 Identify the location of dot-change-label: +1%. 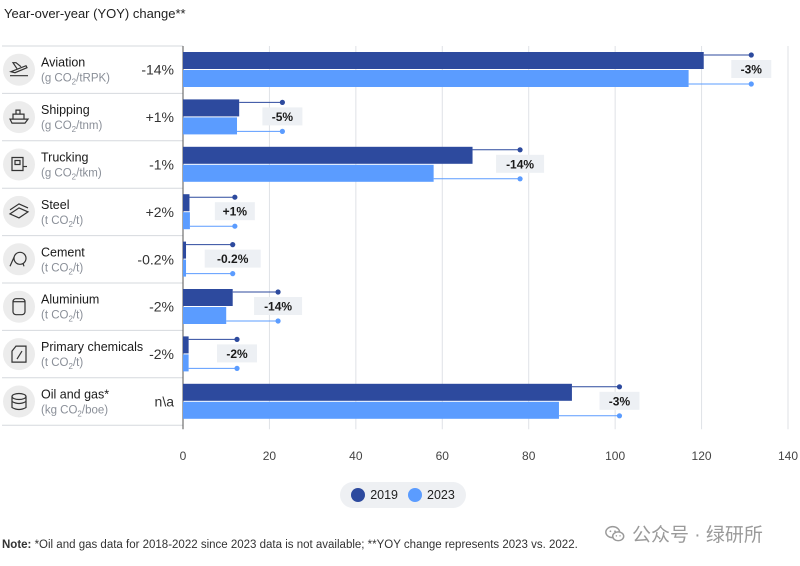
(235, 212).